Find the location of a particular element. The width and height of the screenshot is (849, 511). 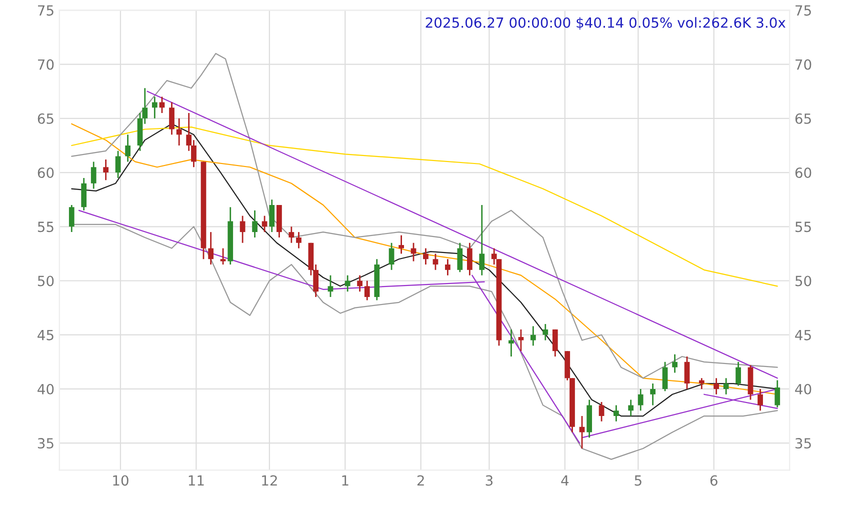

y2-tick-label: 35 is located at coordinates (803, 443).